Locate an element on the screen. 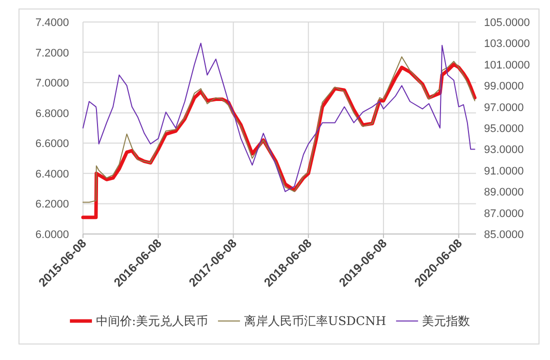 Image resolution: width=550 pixels, height=360 pixels. y2-tick-label: 89.0000 is located at coordinates (504, 192).